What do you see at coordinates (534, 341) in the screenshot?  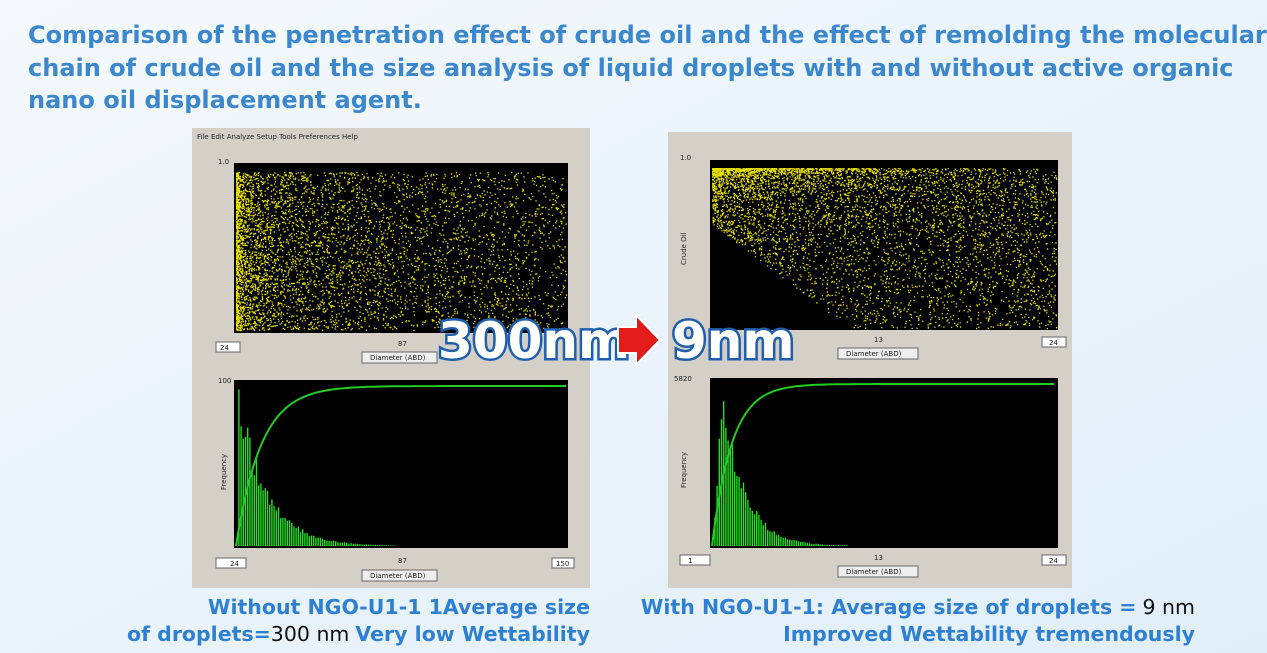 I see `size-before: 300nm` at bounding box center [534, 341].